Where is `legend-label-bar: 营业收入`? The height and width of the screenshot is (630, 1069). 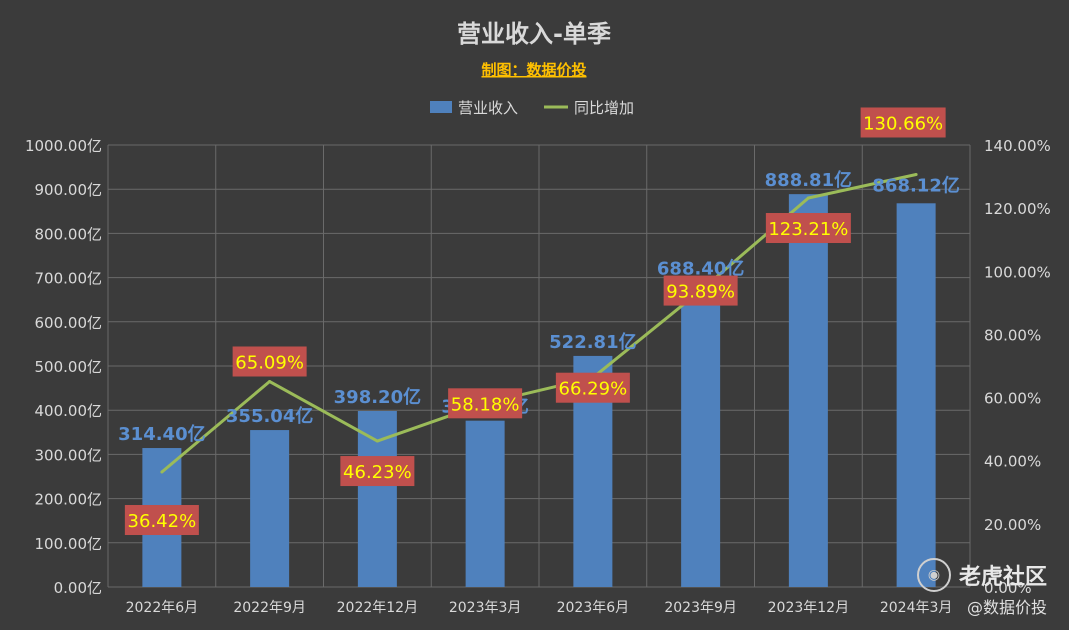
legend-label-bar: 营业收入 is located at coordinates (488, 108).